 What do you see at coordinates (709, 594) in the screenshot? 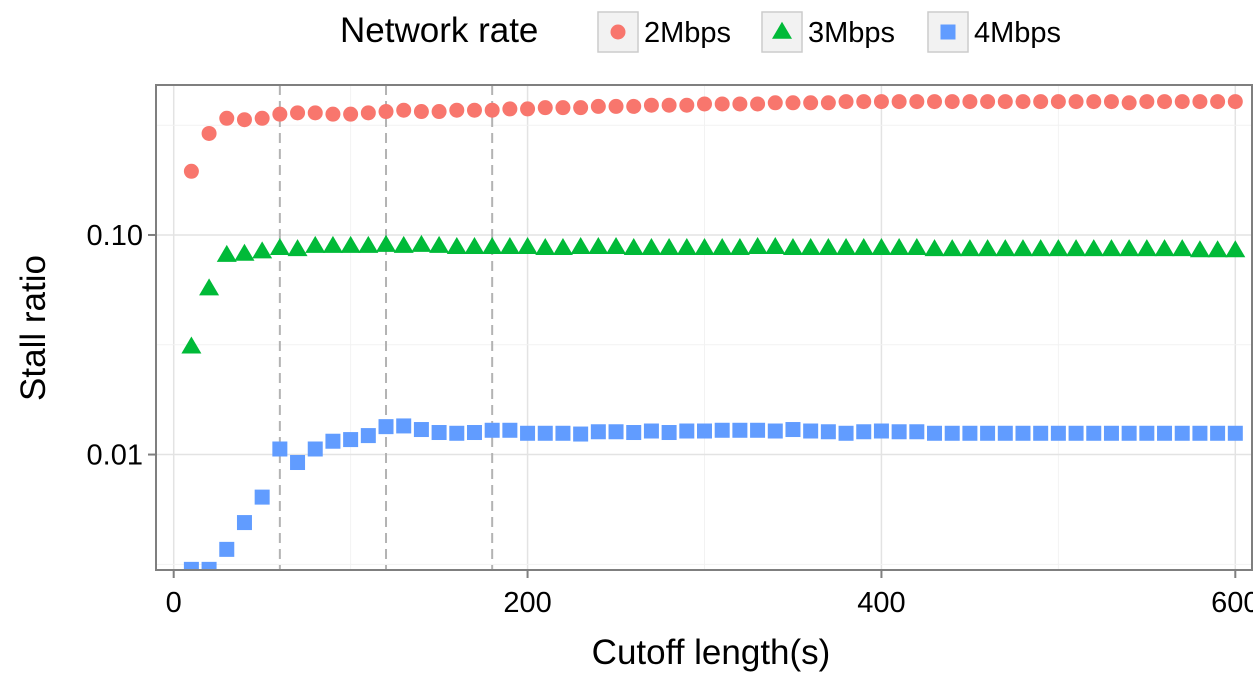
I see `x-axis: 0 200 400 600` at bounding box center [709, 594].